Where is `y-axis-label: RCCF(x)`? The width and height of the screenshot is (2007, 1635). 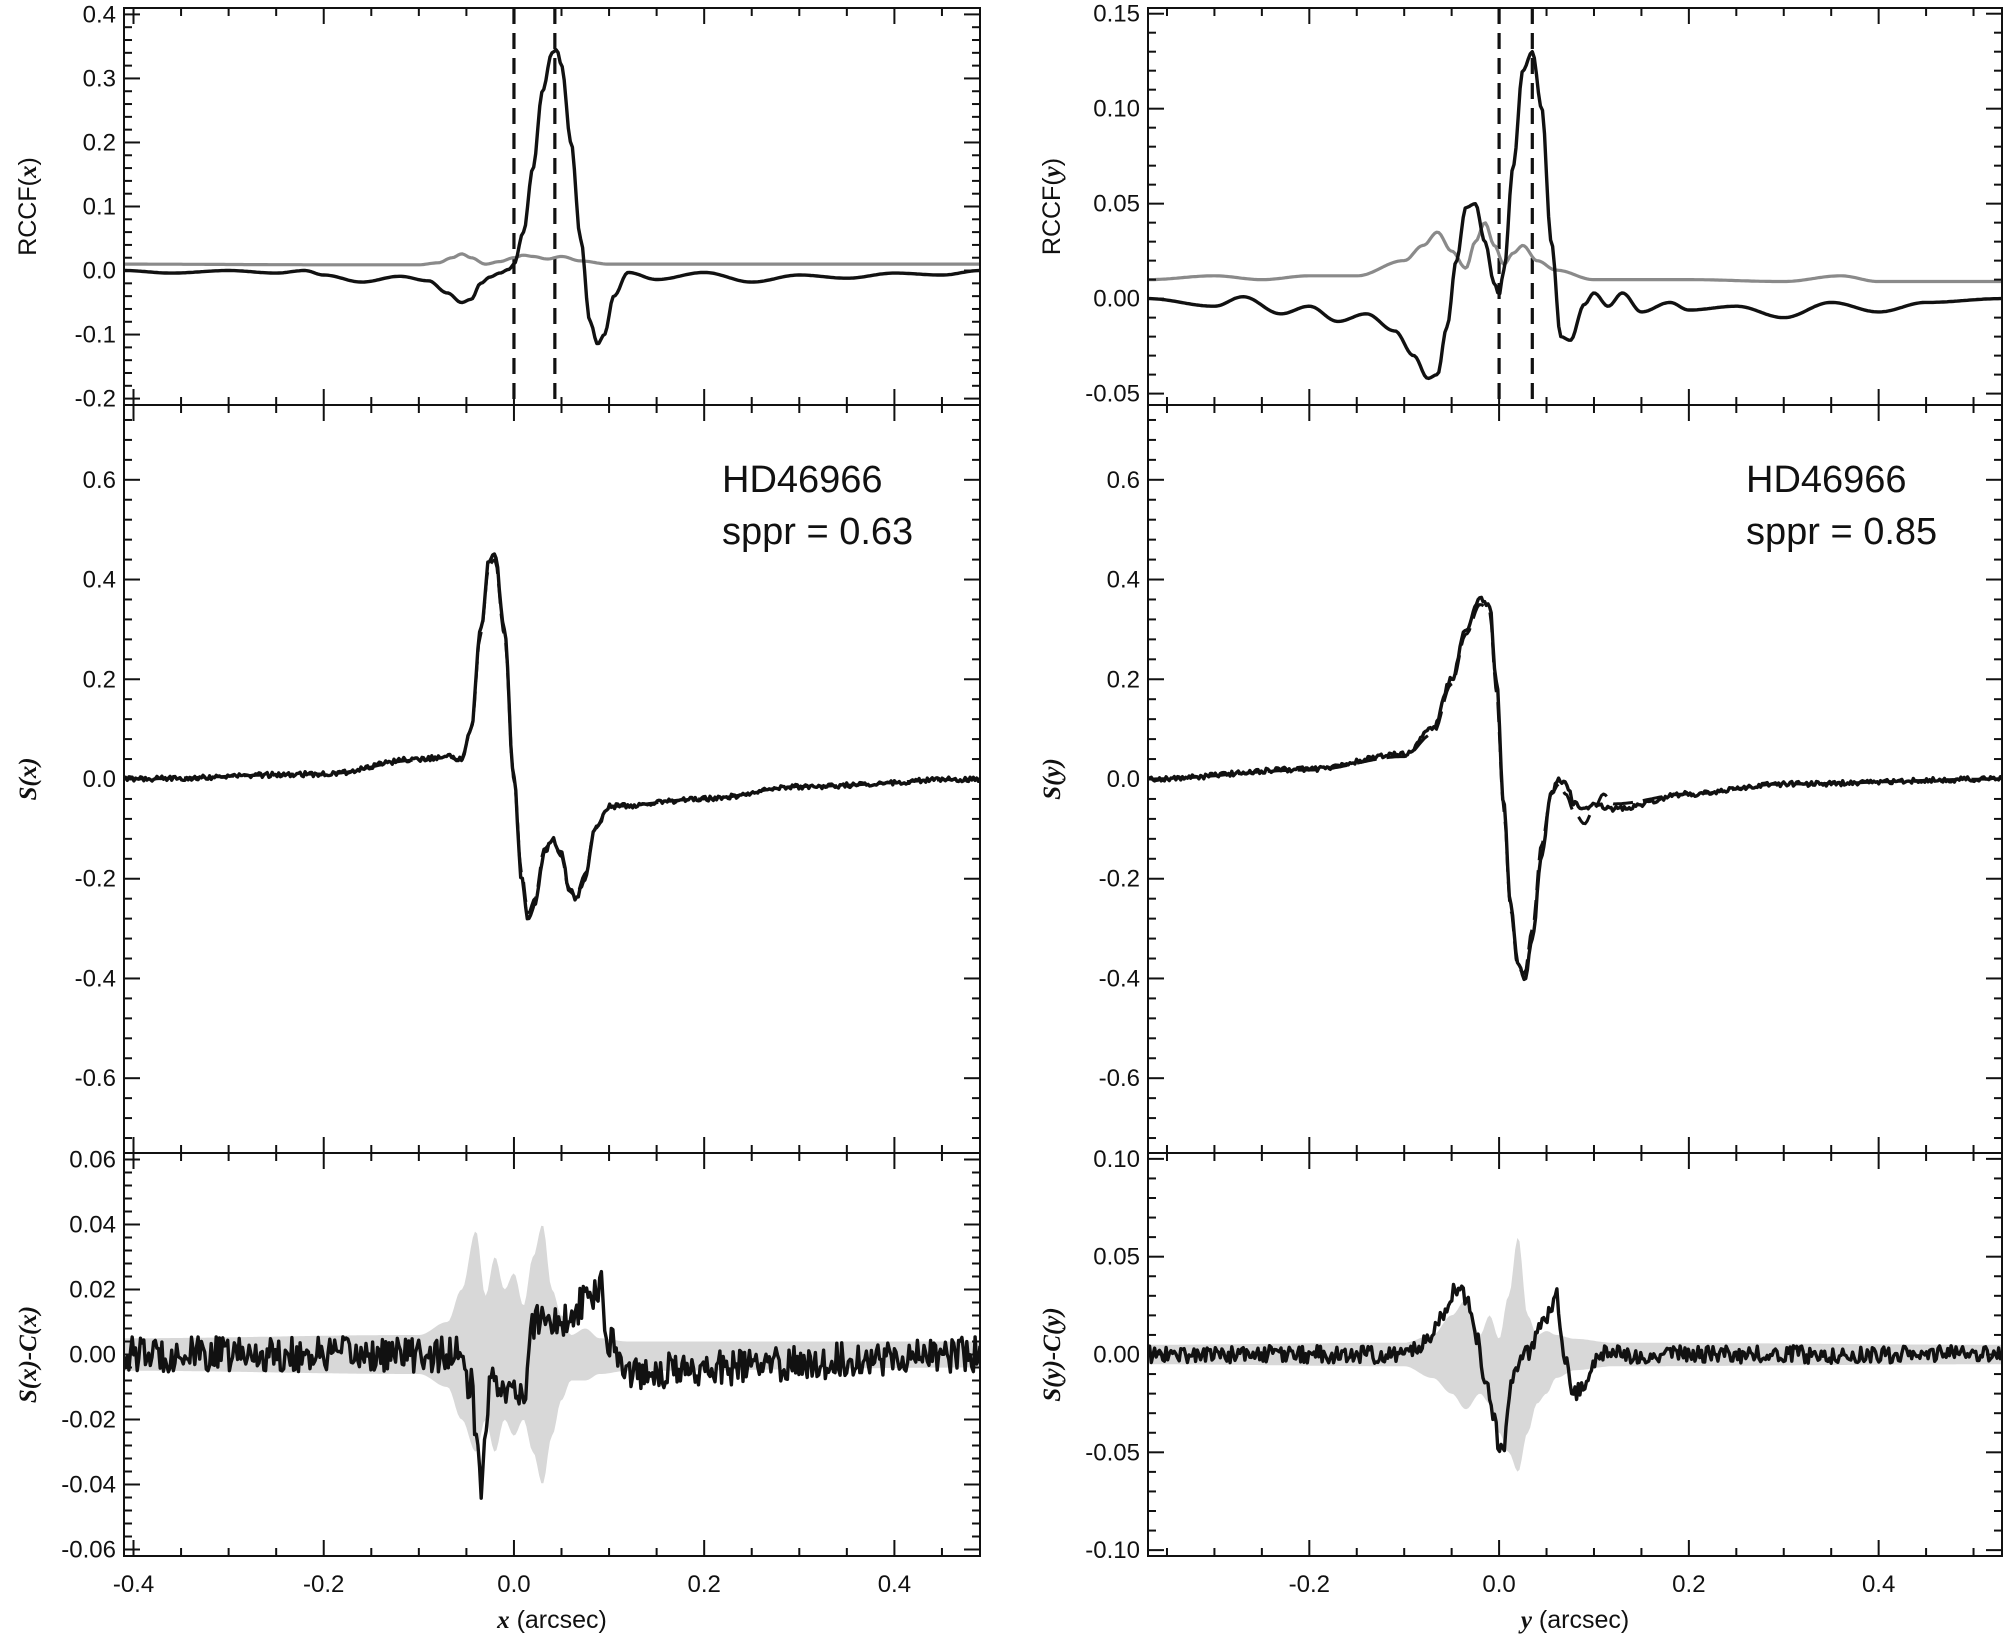 y-axis-label: RCCF(x) is located at coordinates (28, 206).